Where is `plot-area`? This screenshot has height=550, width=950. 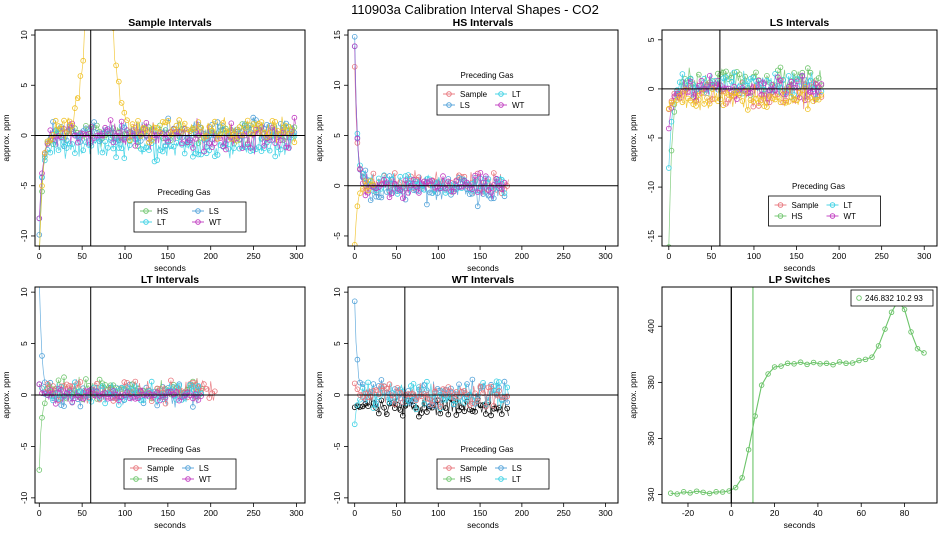
plot-area is located at coordinates (483, 395).